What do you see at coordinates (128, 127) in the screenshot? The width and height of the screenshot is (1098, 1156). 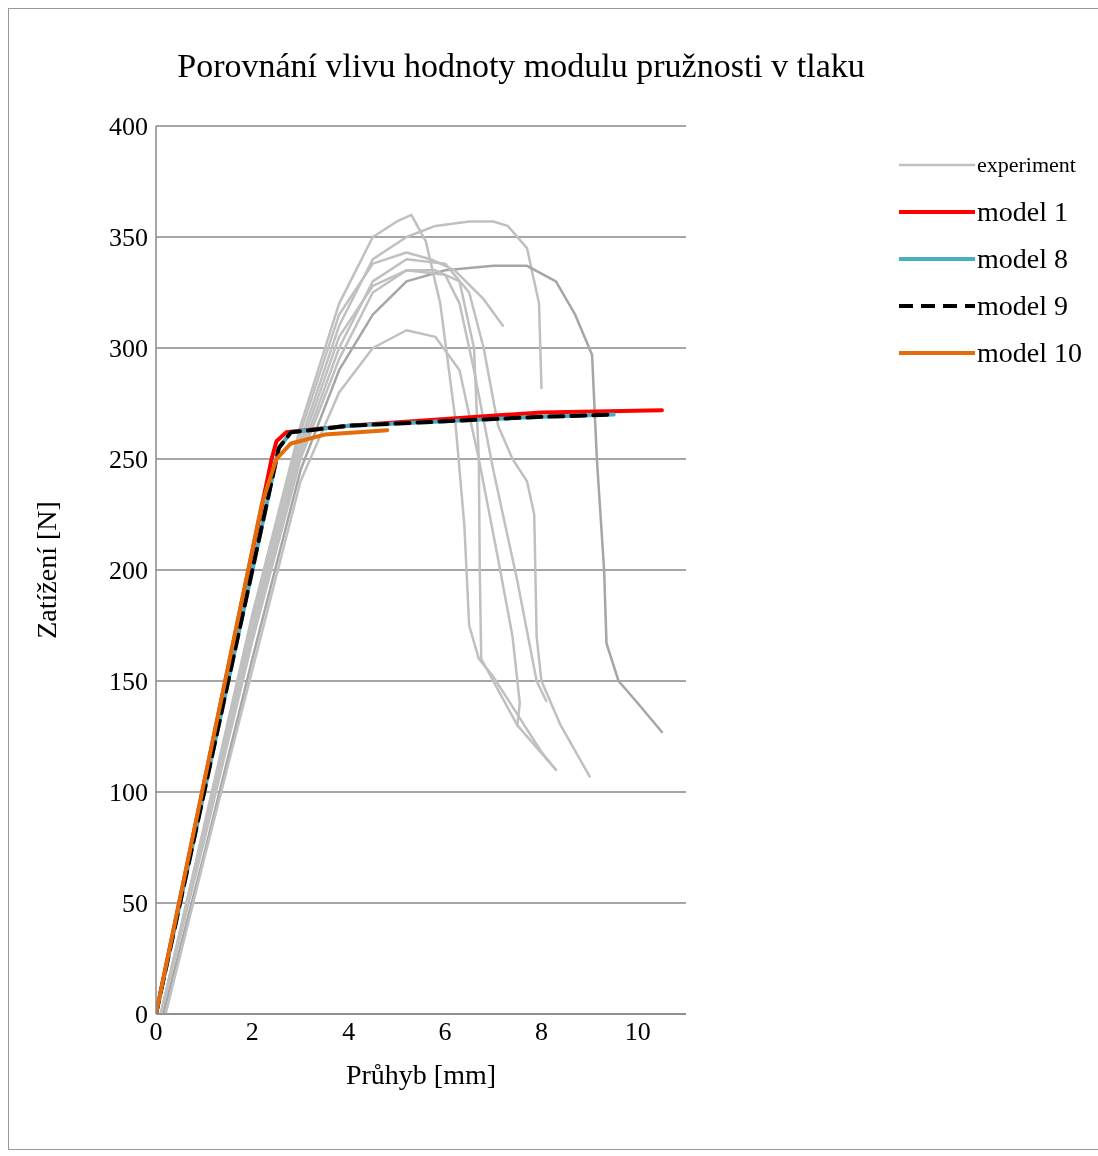 I see `y-tick-label: 400` at bounding box center [128, 127].